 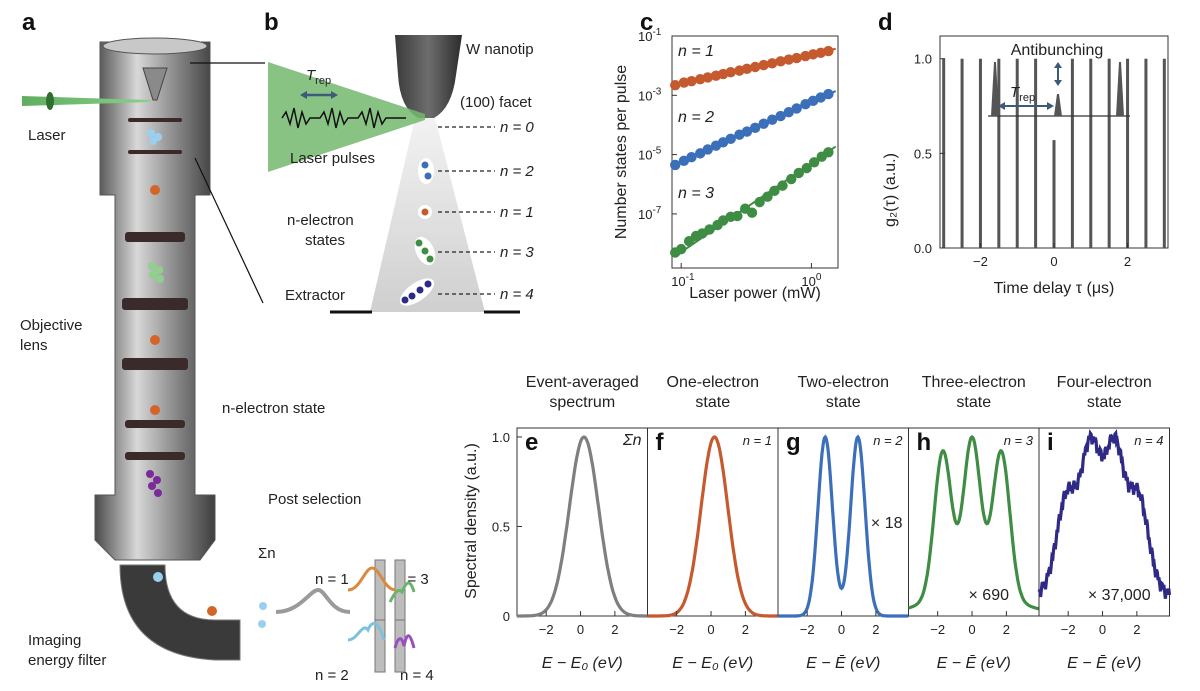 I want to click on x-tick-label: 100, so click(x=811, y=280).